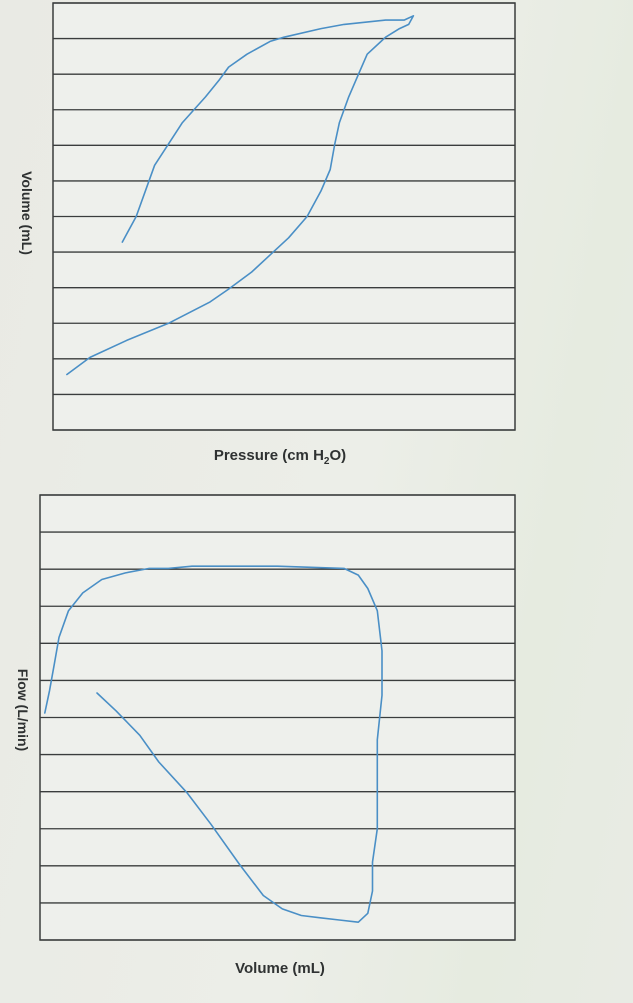 The height and width of the screenshot is (1003, 633). Describe the element at coordinates (280, 457) in the screenshot. I see `x-axis-label-pressure: Pressure (cm H2O)` at that location.